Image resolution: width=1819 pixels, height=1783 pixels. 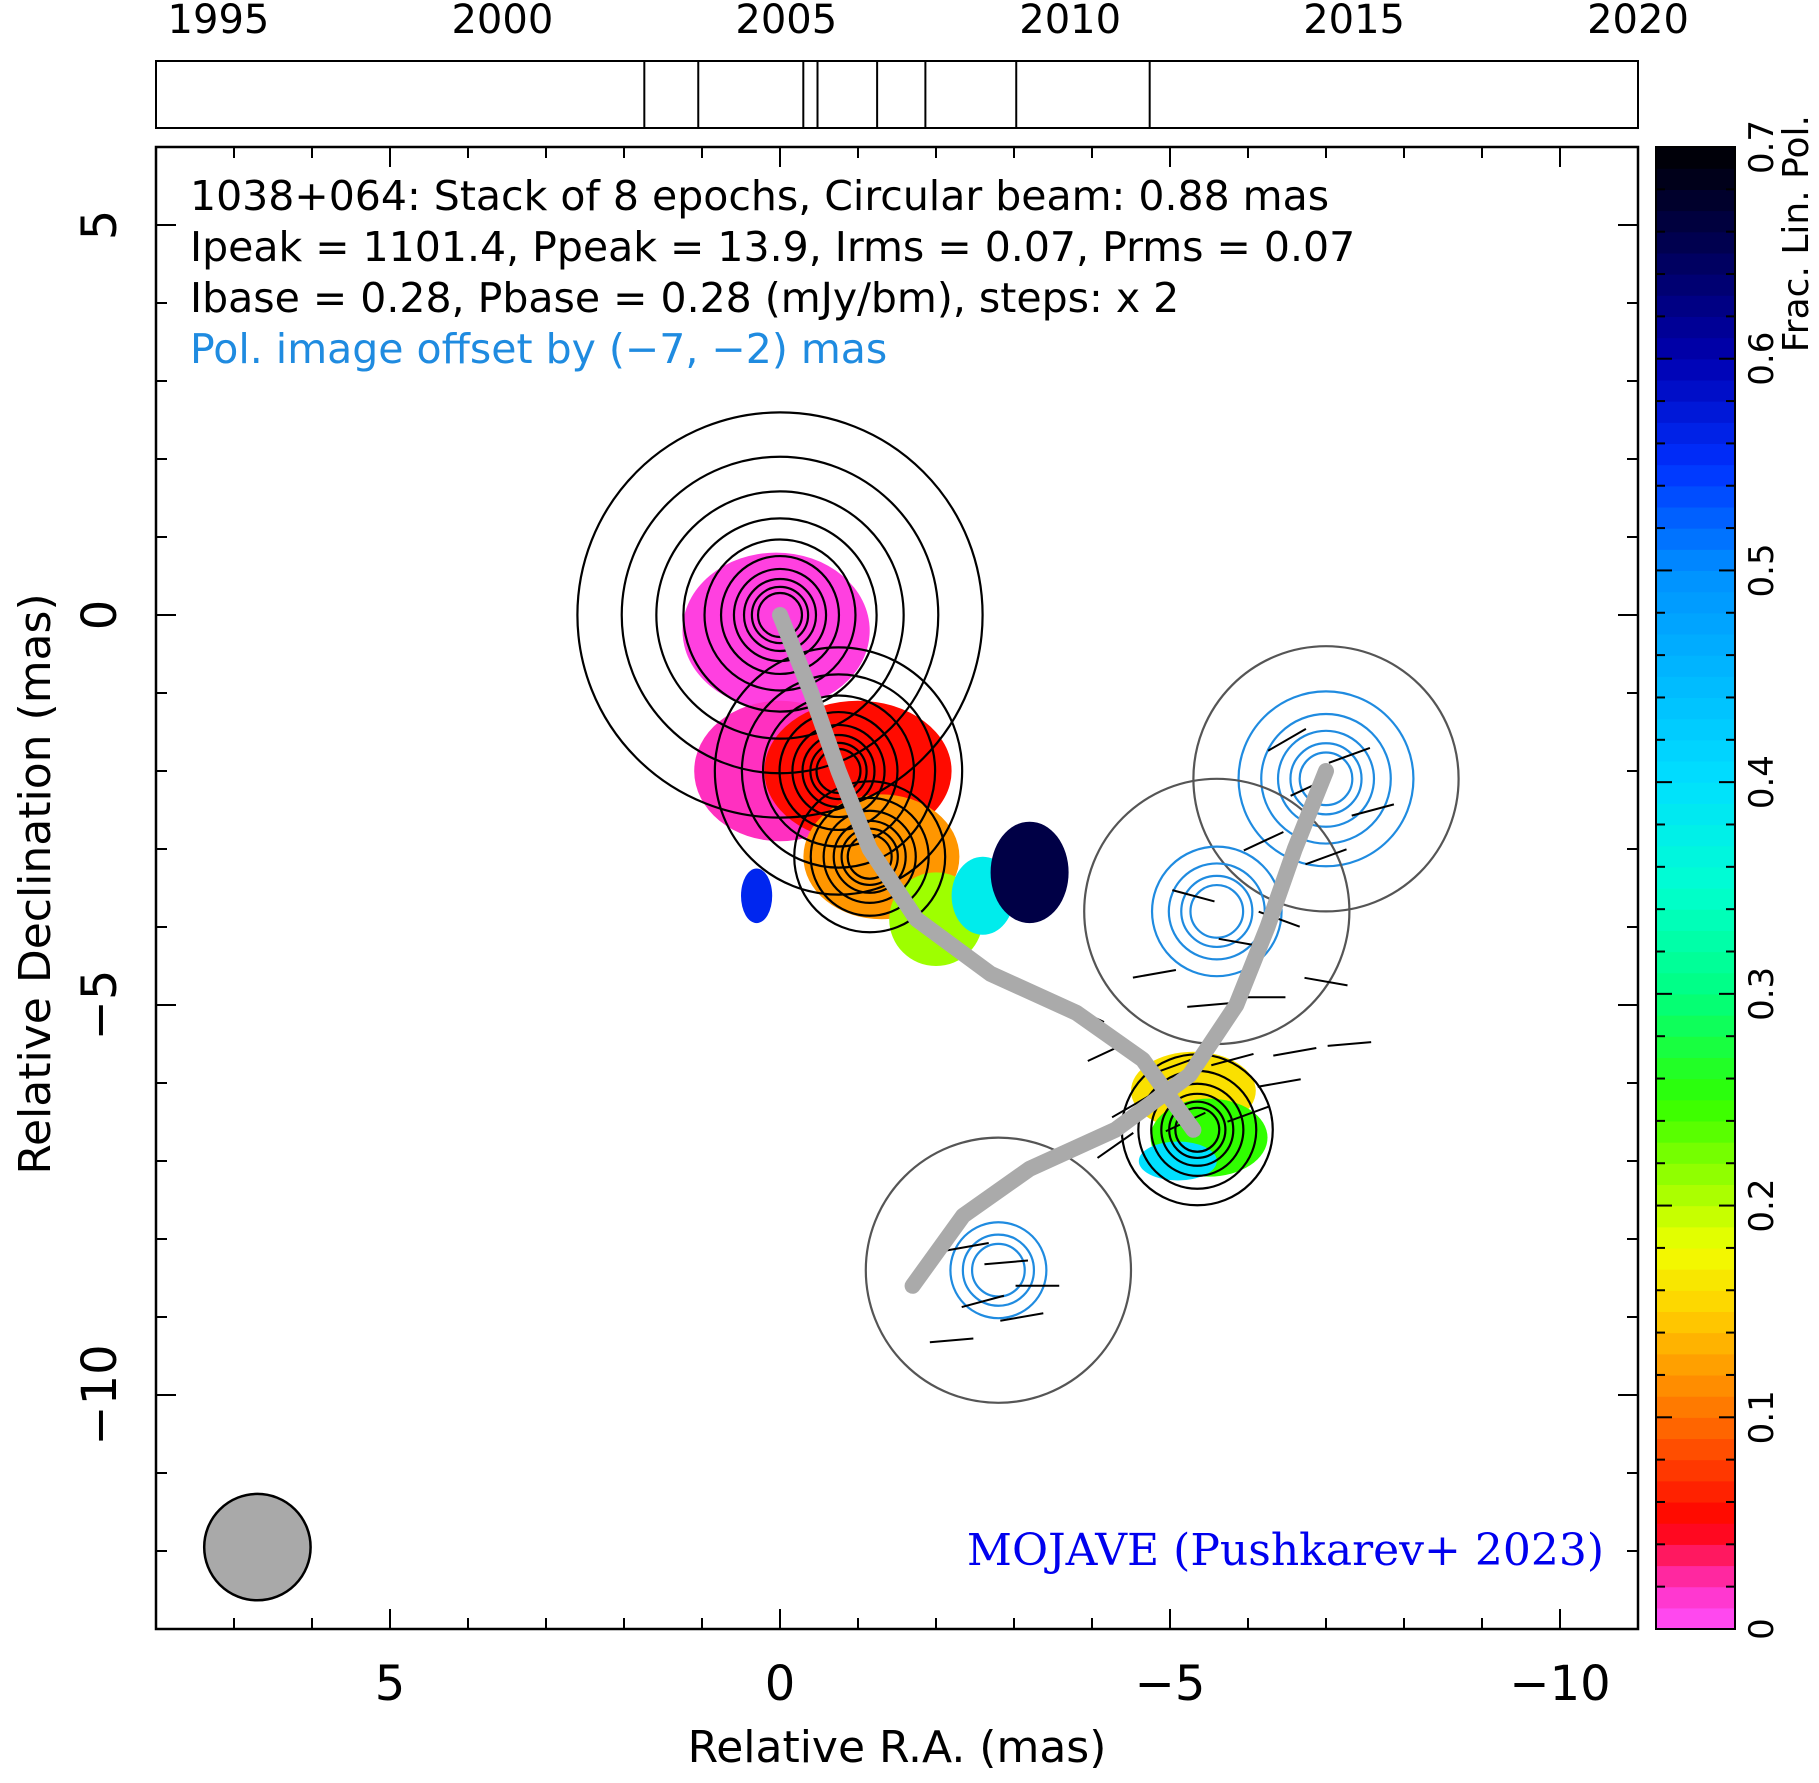 I want to click on colorbar: 0 0.1 0.2 0.3 0.4 0.5 0.6 0.7, so click(x=1718, y=880).